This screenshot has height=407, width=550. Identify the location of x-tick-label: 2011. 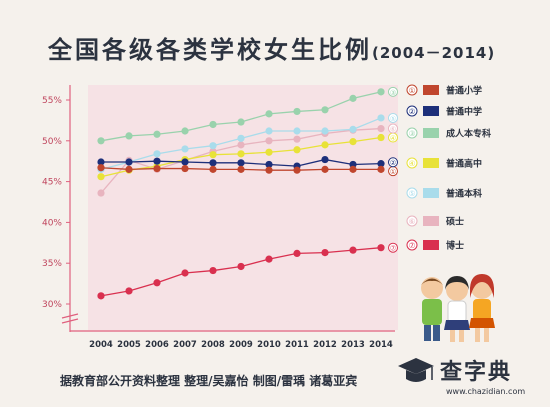
(297, 345).